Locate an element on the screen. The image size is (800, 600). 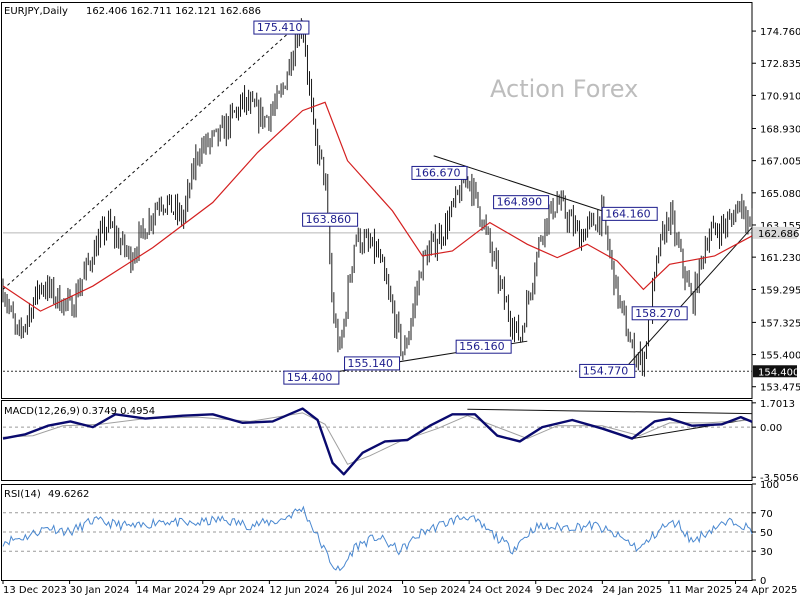
rsi-value: 49.6262 is located at coordinates (68, 494).